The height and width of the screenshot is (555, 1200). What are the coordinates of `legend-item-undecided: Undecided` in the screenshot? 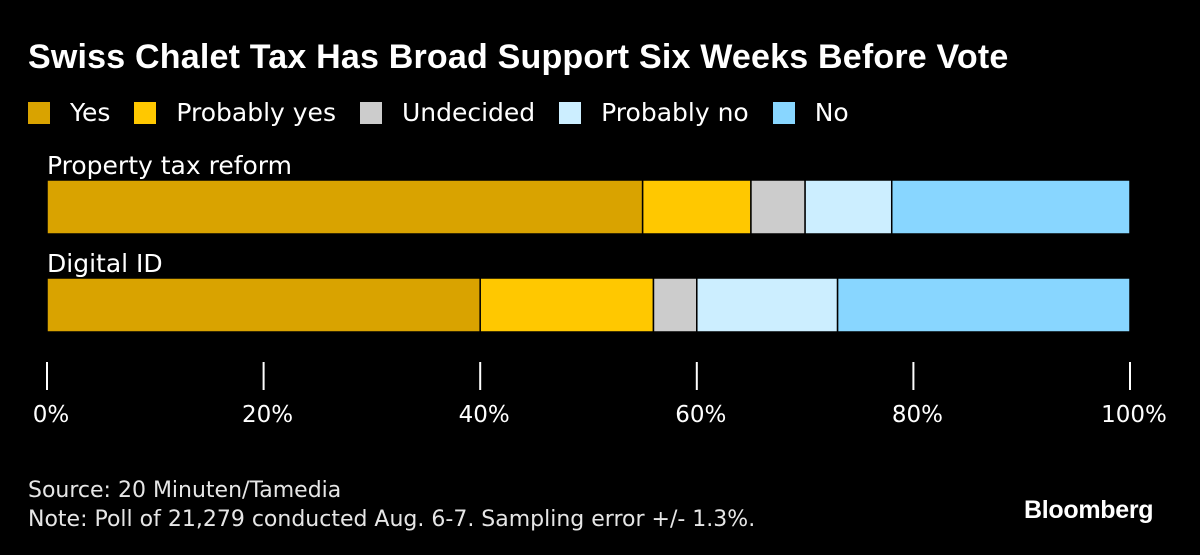 It's located at (447, 113).